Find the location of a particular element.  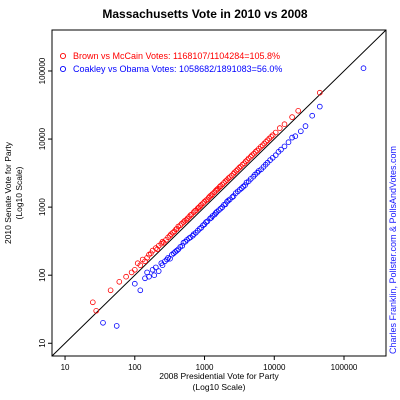

y-tick-label: 10000 is located at coordinates (42, 138).